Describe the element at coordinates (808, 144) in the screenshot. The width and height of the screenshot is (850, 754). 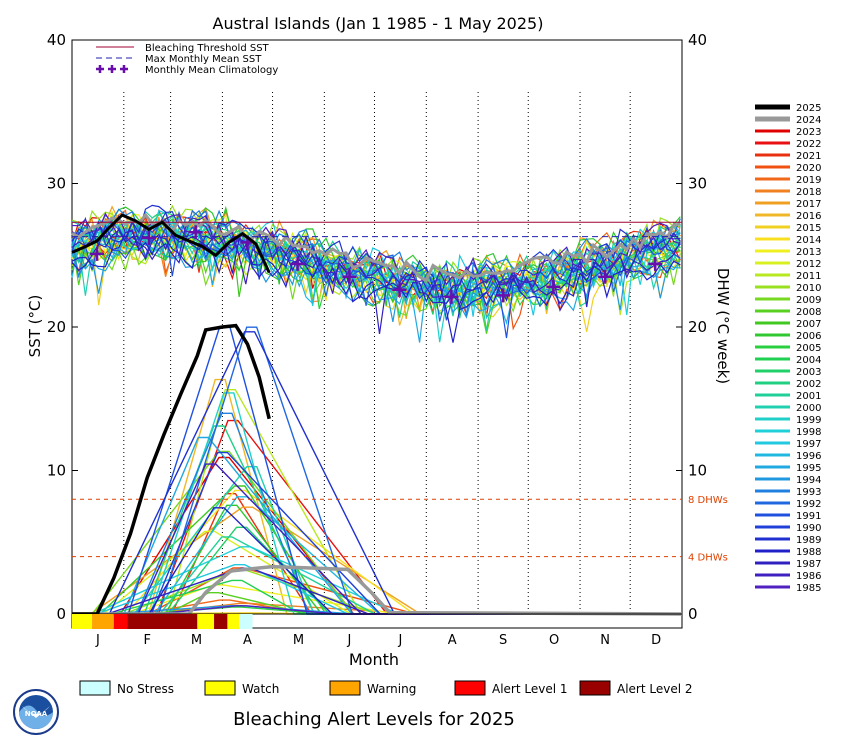
I see `year-legend-label: 2022` at that location.